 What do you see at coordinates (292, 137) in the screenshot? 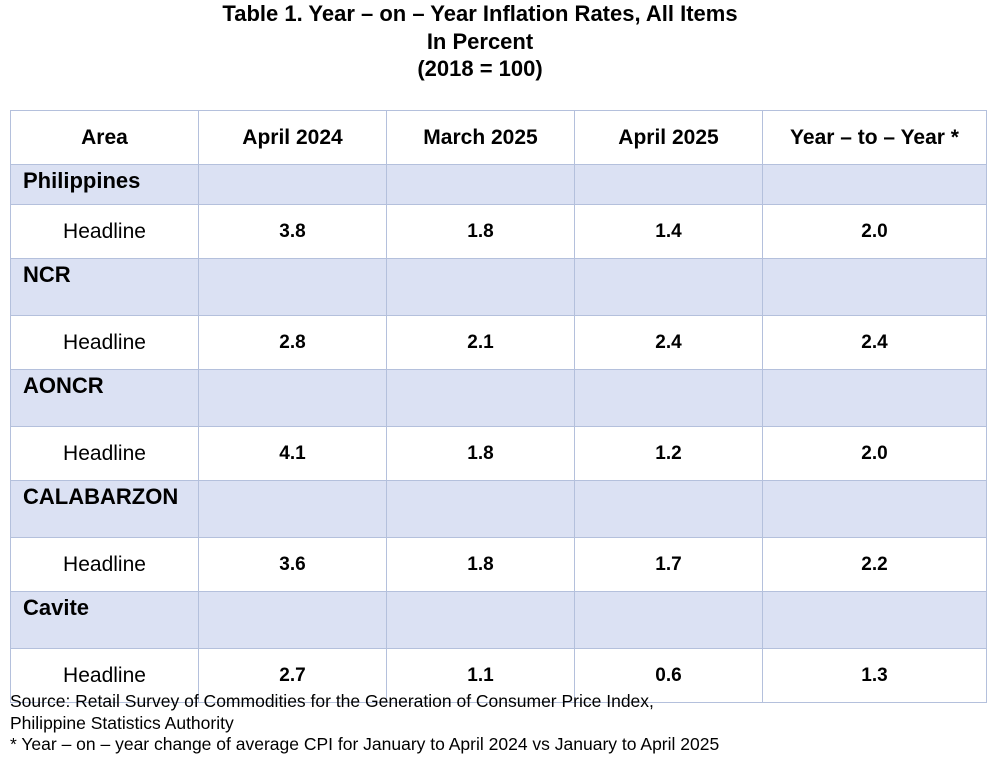
I see `column-header-april-2024: April 2024` at bounding box center [292, 137].